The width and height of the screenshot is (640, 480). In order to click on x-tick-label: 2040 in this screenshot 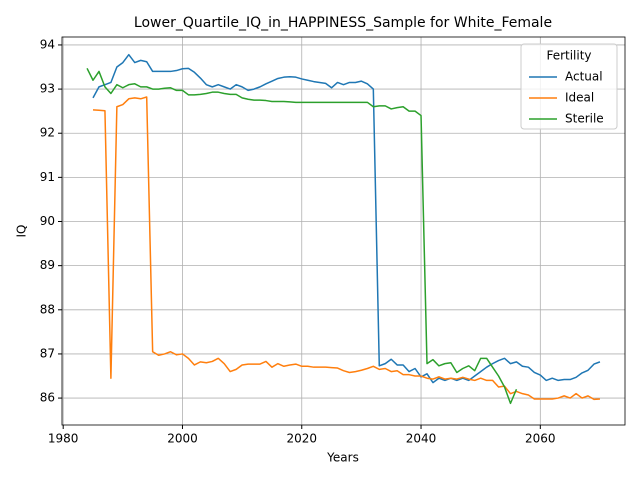, I will do `click(421, 439)`.